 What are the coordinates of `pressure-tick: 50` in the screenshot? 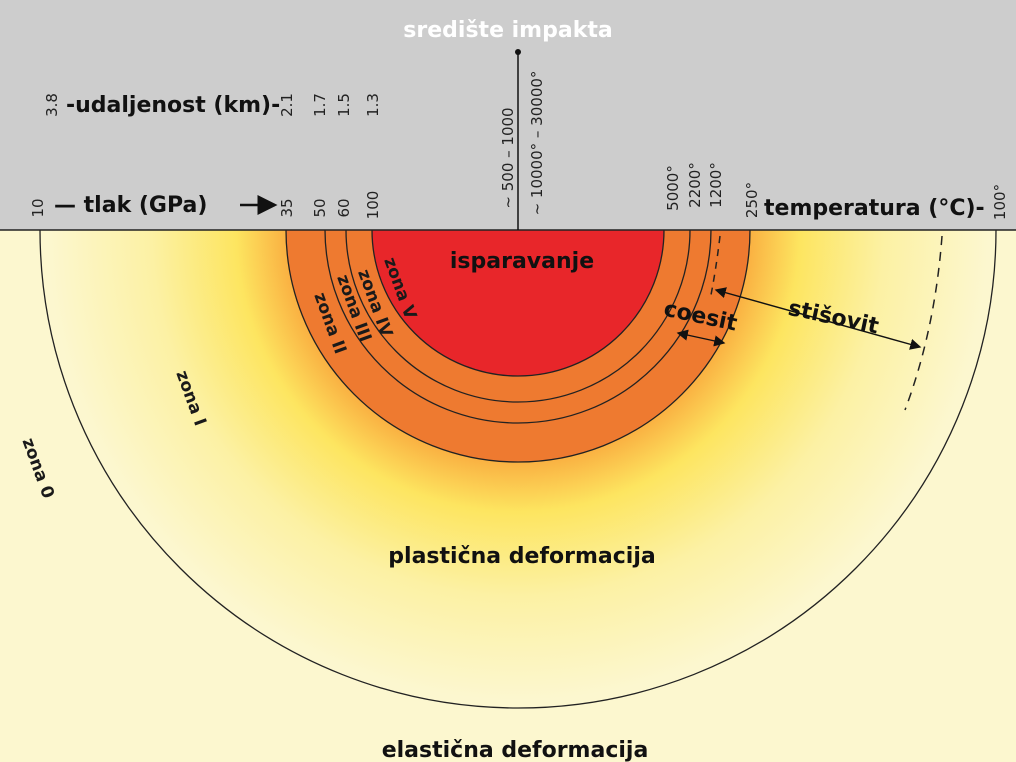 It's located at (320, 207).